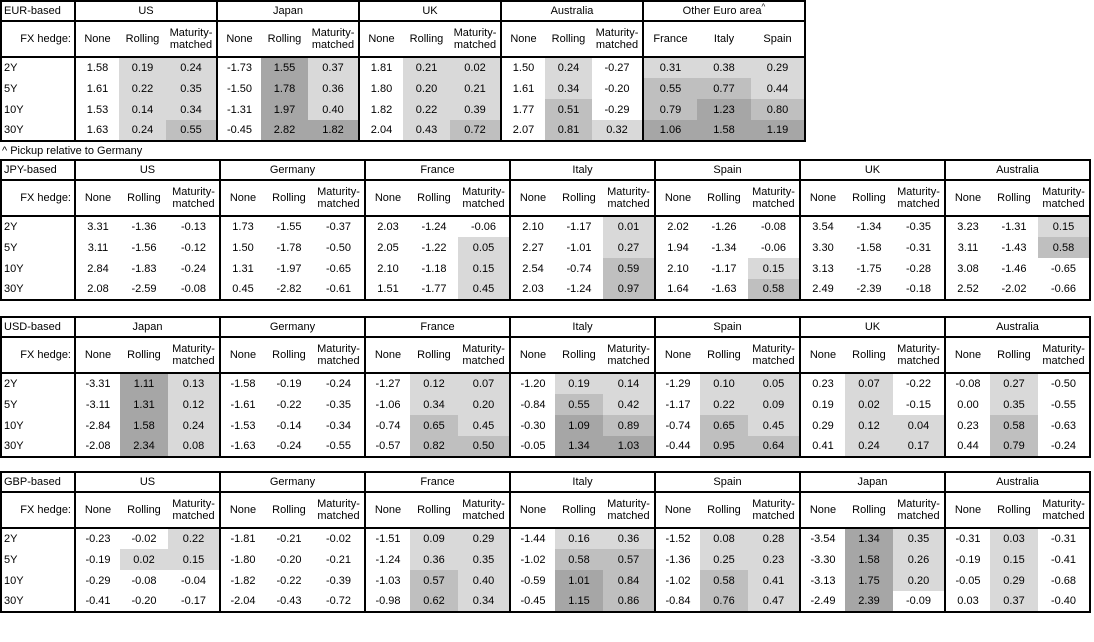  What do you see at coordinates (242, 559) in the screenshot?
I see `value-cell: -1.80` at bounding box center [242, 559].